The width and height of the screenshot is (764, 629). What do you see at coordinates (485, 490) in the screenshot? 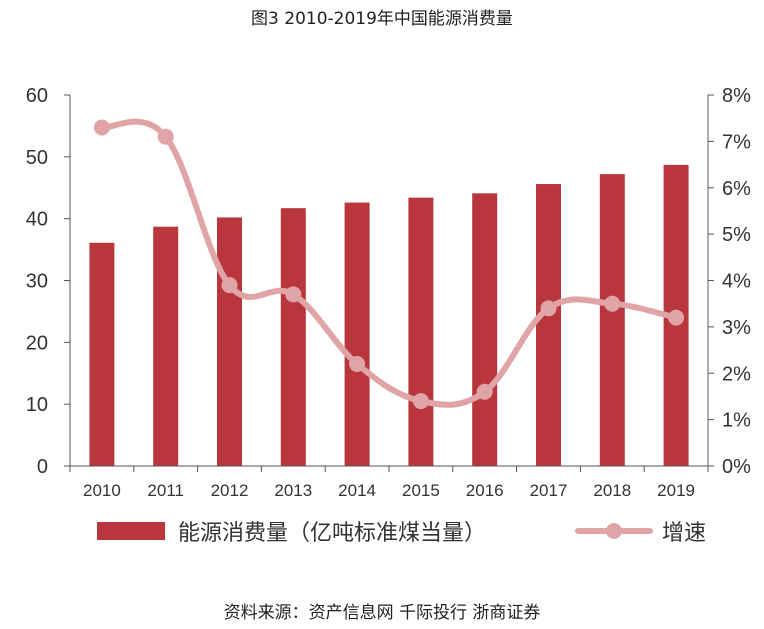
I see `x-tick-label: 2016` at bounding box center [485, 490].